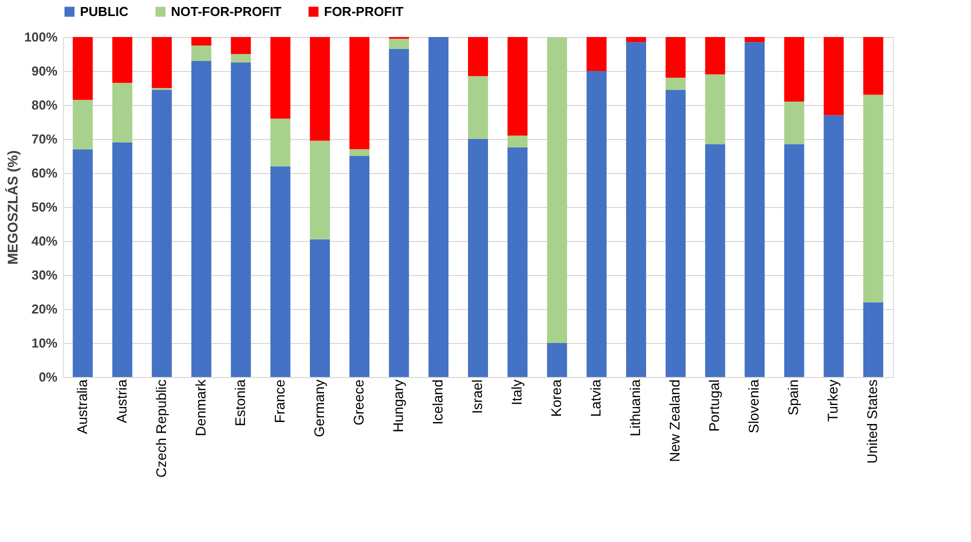 Image resolution: width=971 pixels, height=542 pixels. I want to click on legend-label: NOT-FOR-PROFIT, so click(226, 11).